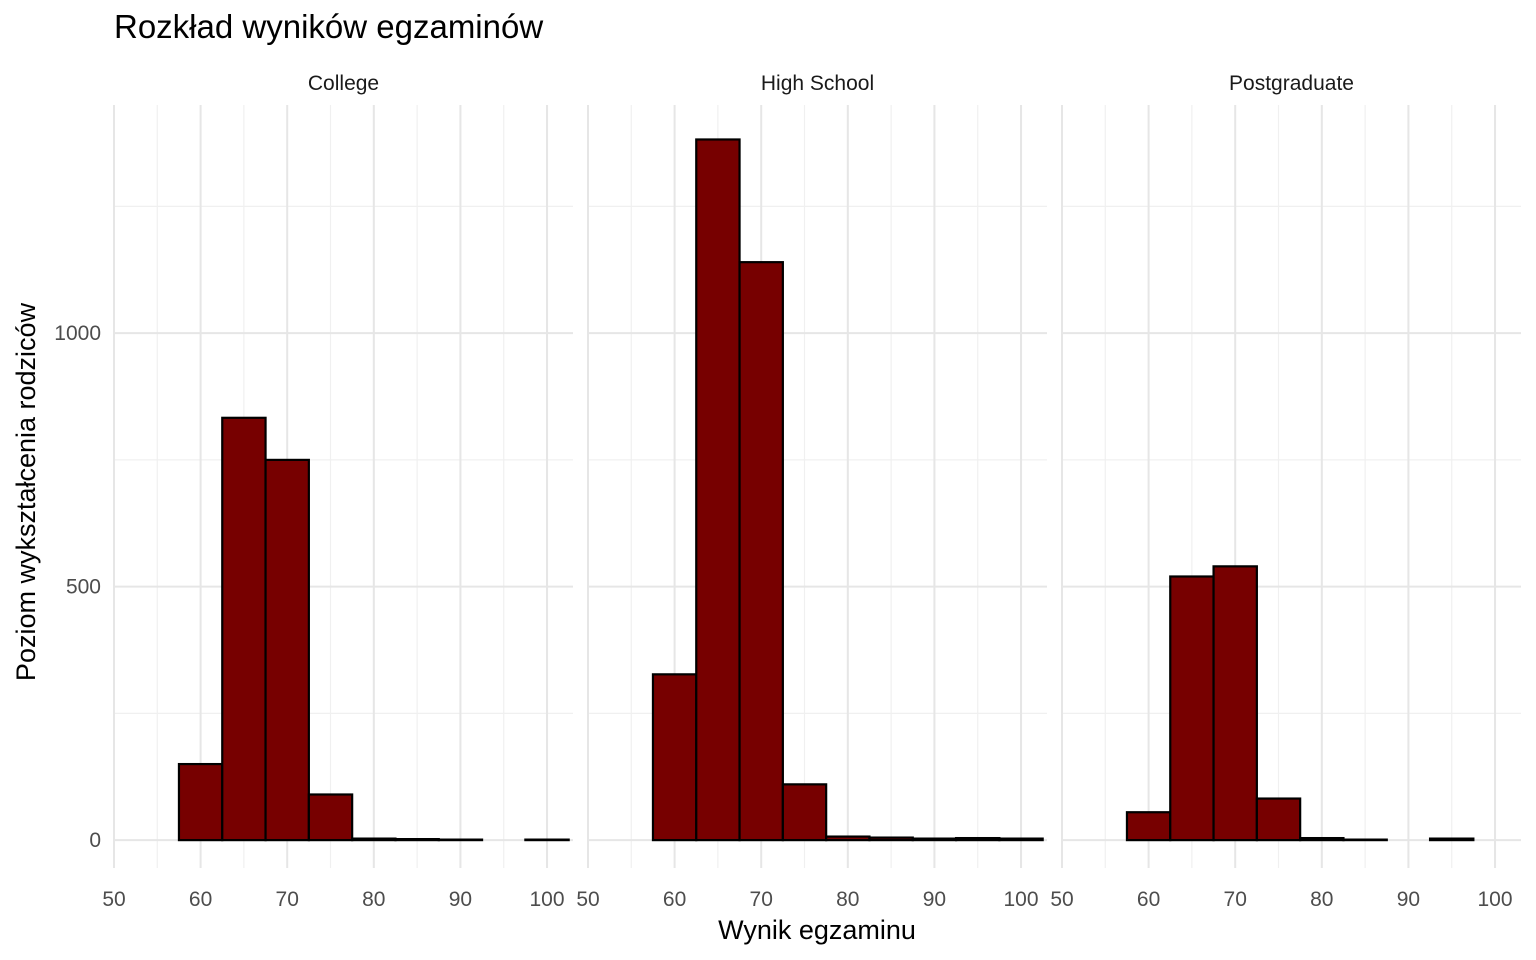  I want to click on y-axis-title: Poziom wykształcenia rodziców, so click(26, 491).